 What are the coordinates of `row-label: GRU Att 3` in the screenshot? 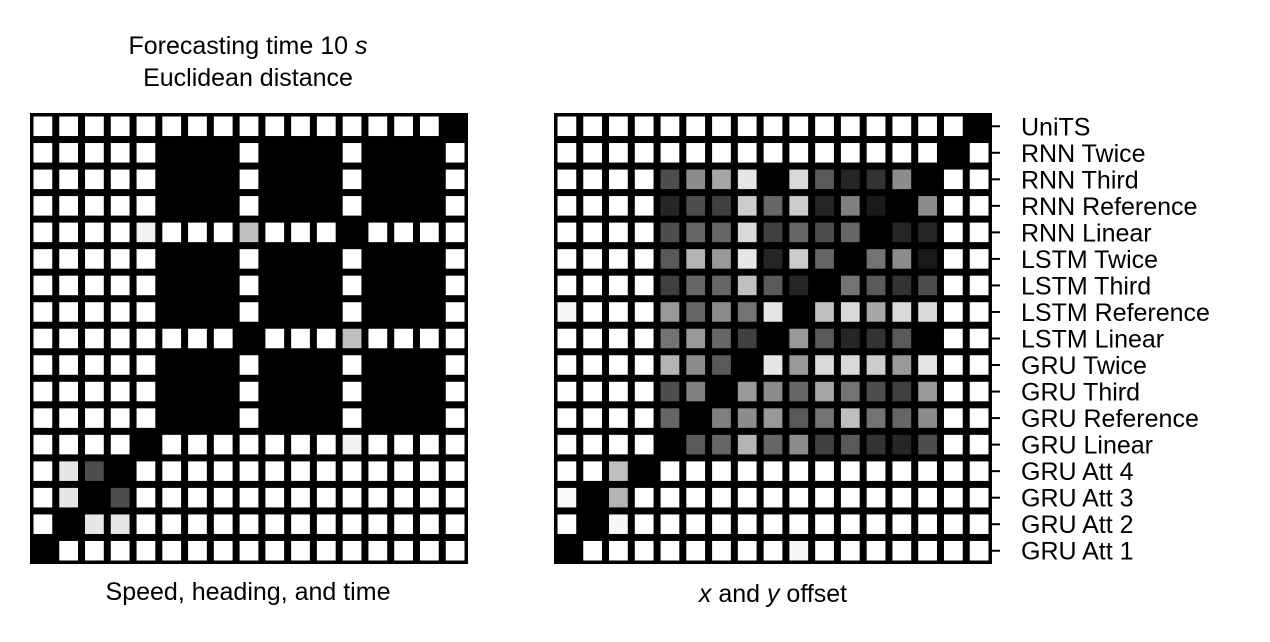 It's located at (1077, 499).